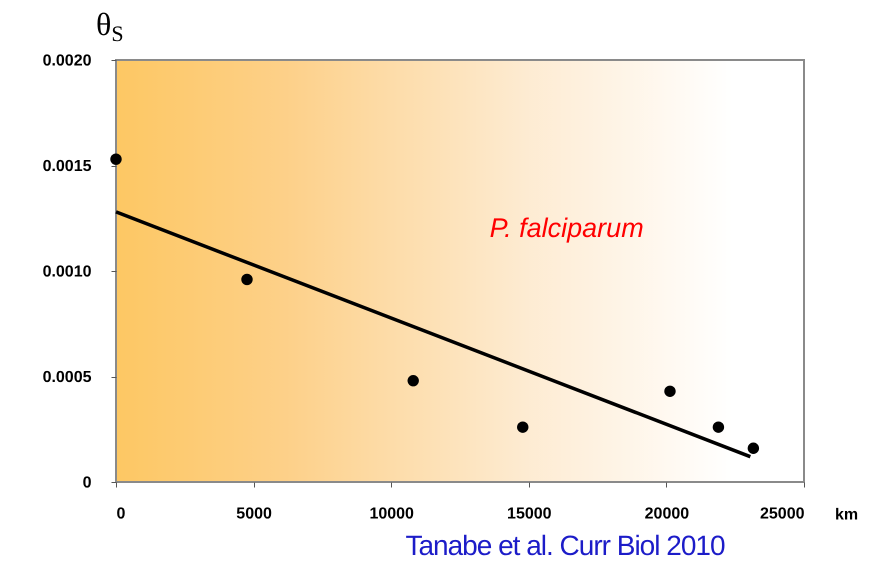  What do you see at coordinates (846, 515) in the screenshot?
I see `x-axis-title: km` at bounding box center [846, 515].